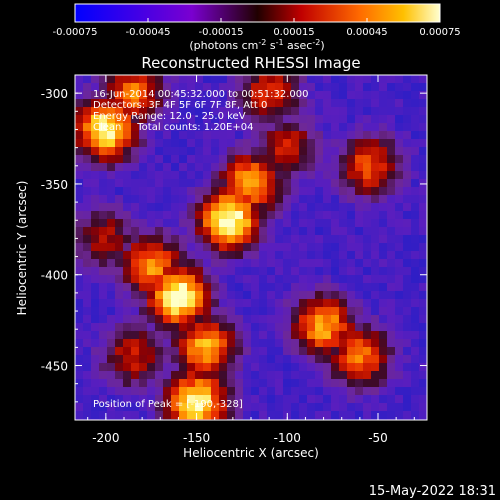  Describe the element at coordinates (378, 438) in the screenshot. I see `x-tick-label: -50` at that location.